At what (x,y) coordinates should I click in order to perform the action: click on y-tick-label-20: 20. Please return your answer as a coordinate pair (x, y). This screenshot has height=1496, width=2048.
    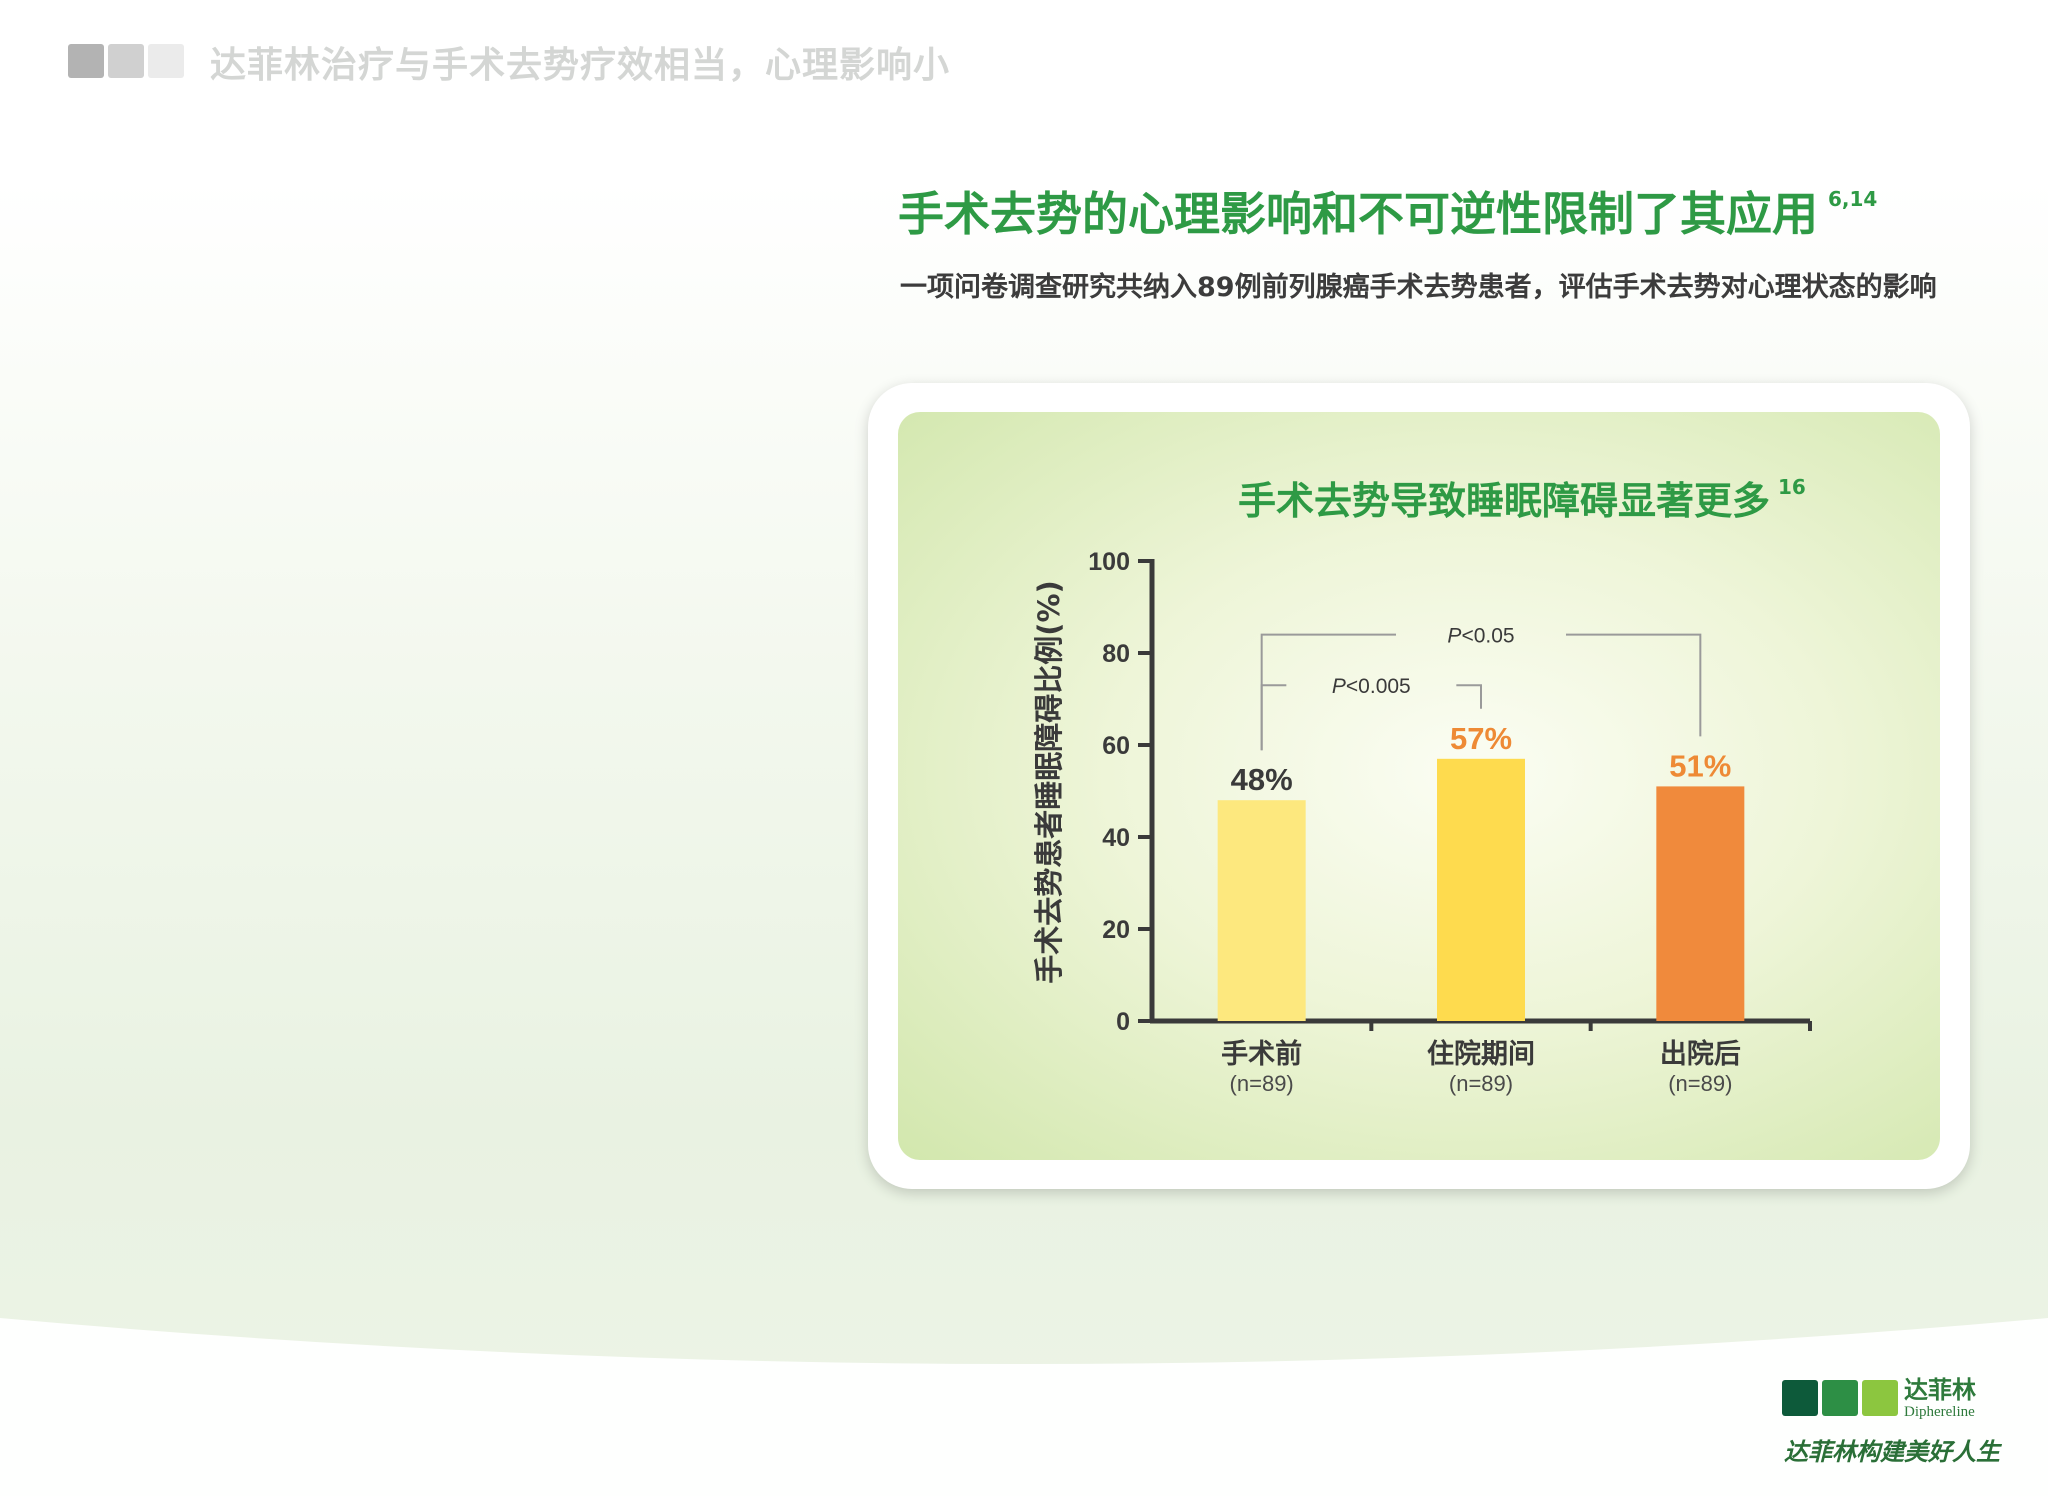
    Looking at the image, I should click on (1116, 930).